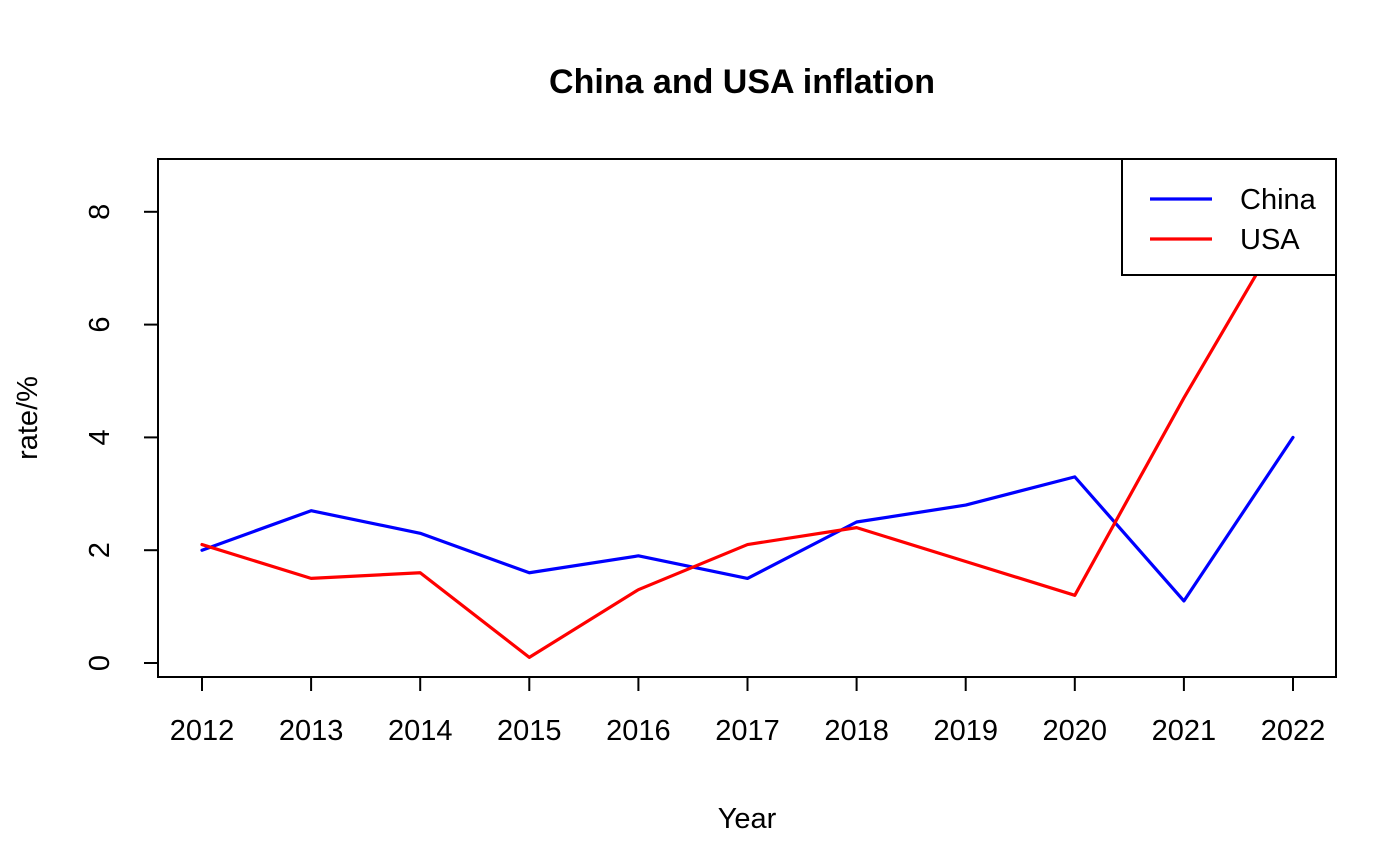  Describe the element at coordinates (747, 819) in the screenshot. I see `x-axis-label: Year` at that location.